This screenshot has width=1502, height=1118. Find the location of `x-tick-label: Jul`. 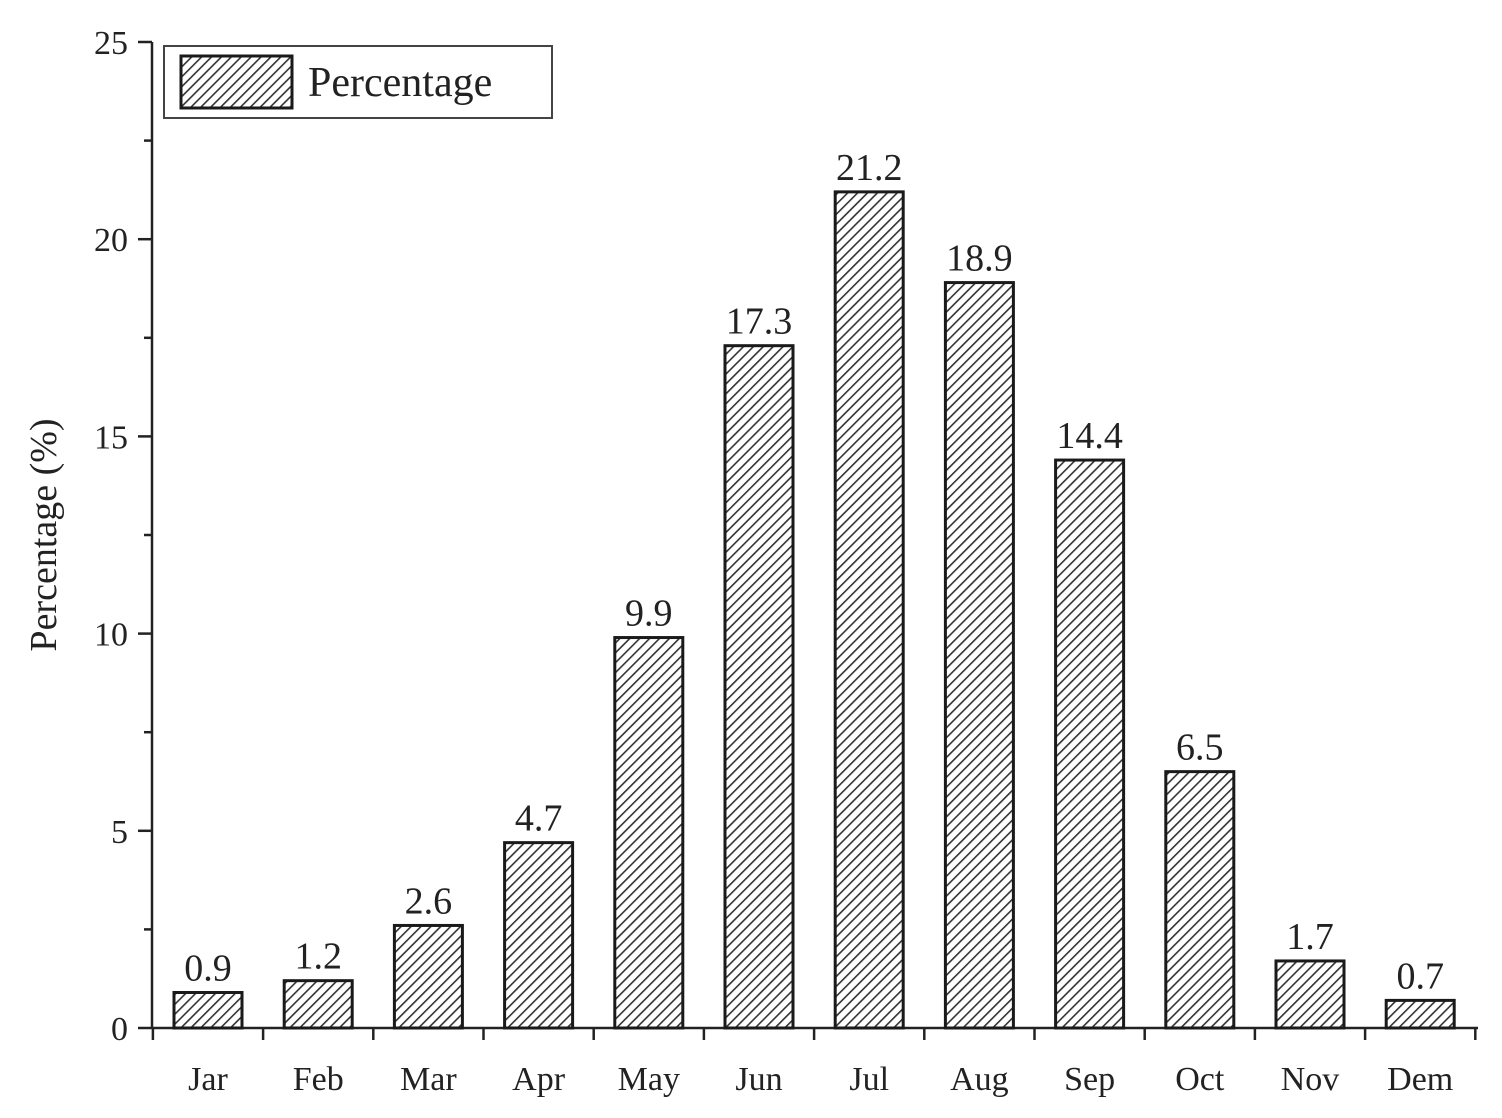

x-tick-label: Jul is located at coordinates (869, 1079).